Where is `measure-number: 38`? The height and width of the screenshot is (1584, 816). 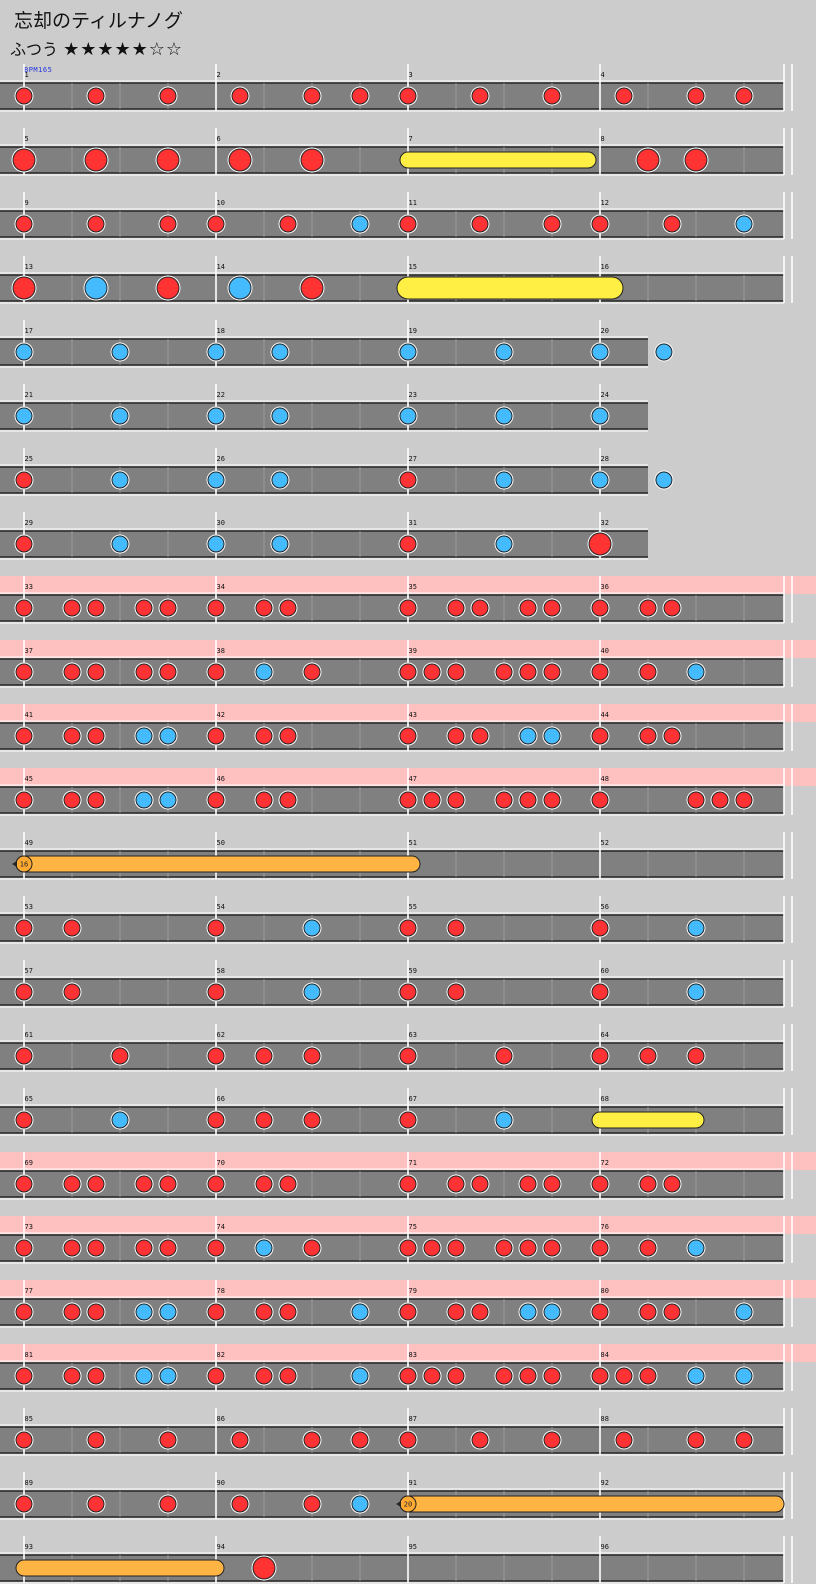
measure-number: 38 is located at coordinates (221, 651).